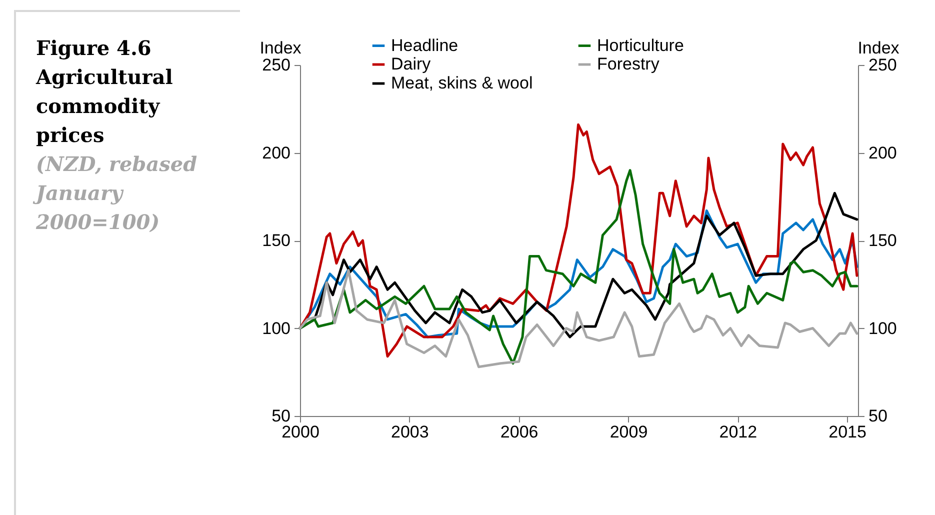 The height and width of the screenshot is (515, 935). Describe the element at coordinates (640, 45) in the screenshot. I see `legend-label: Horticulture` at that location.